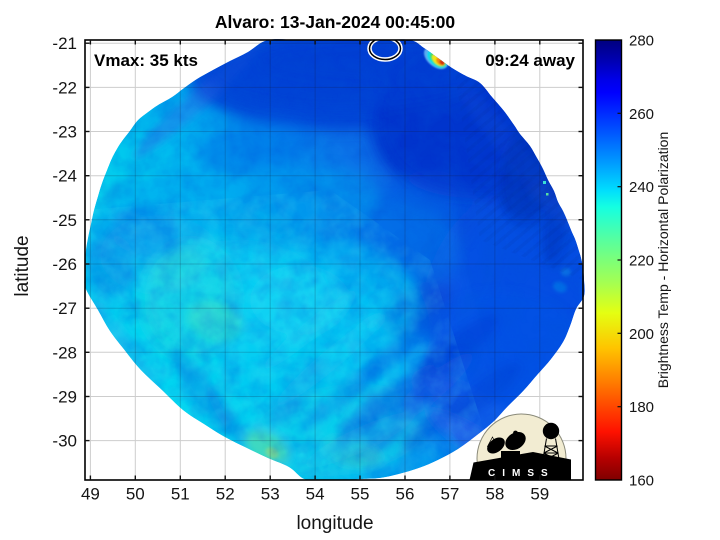 This screenshot has height=540, width=720. I want to click on svg-text: -24, so click(64, 176).